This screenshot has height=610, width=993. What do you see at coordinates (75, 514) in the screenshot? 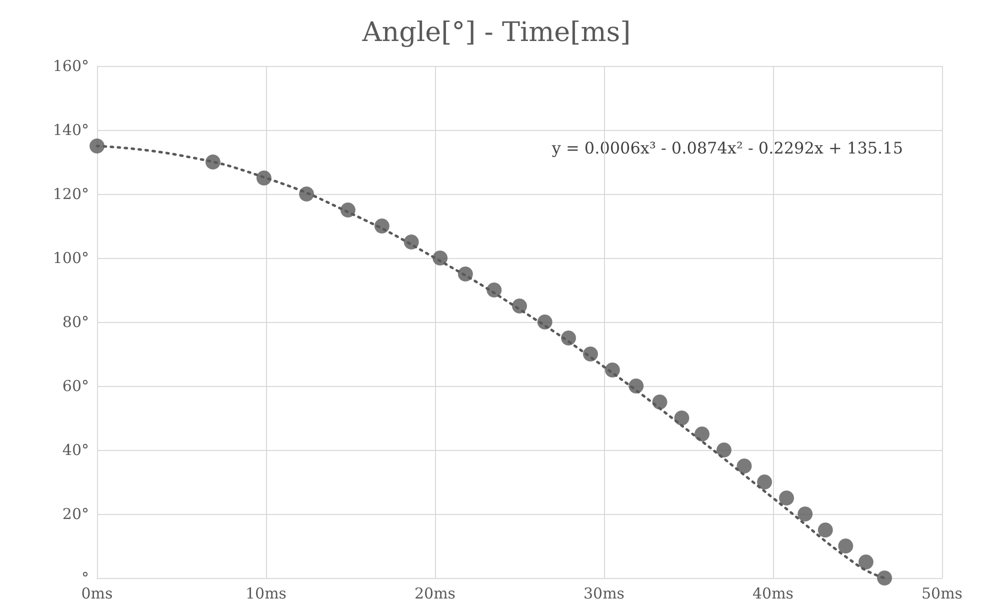
I see `y-tick-label: 20°` at bounding box center [75, 514].